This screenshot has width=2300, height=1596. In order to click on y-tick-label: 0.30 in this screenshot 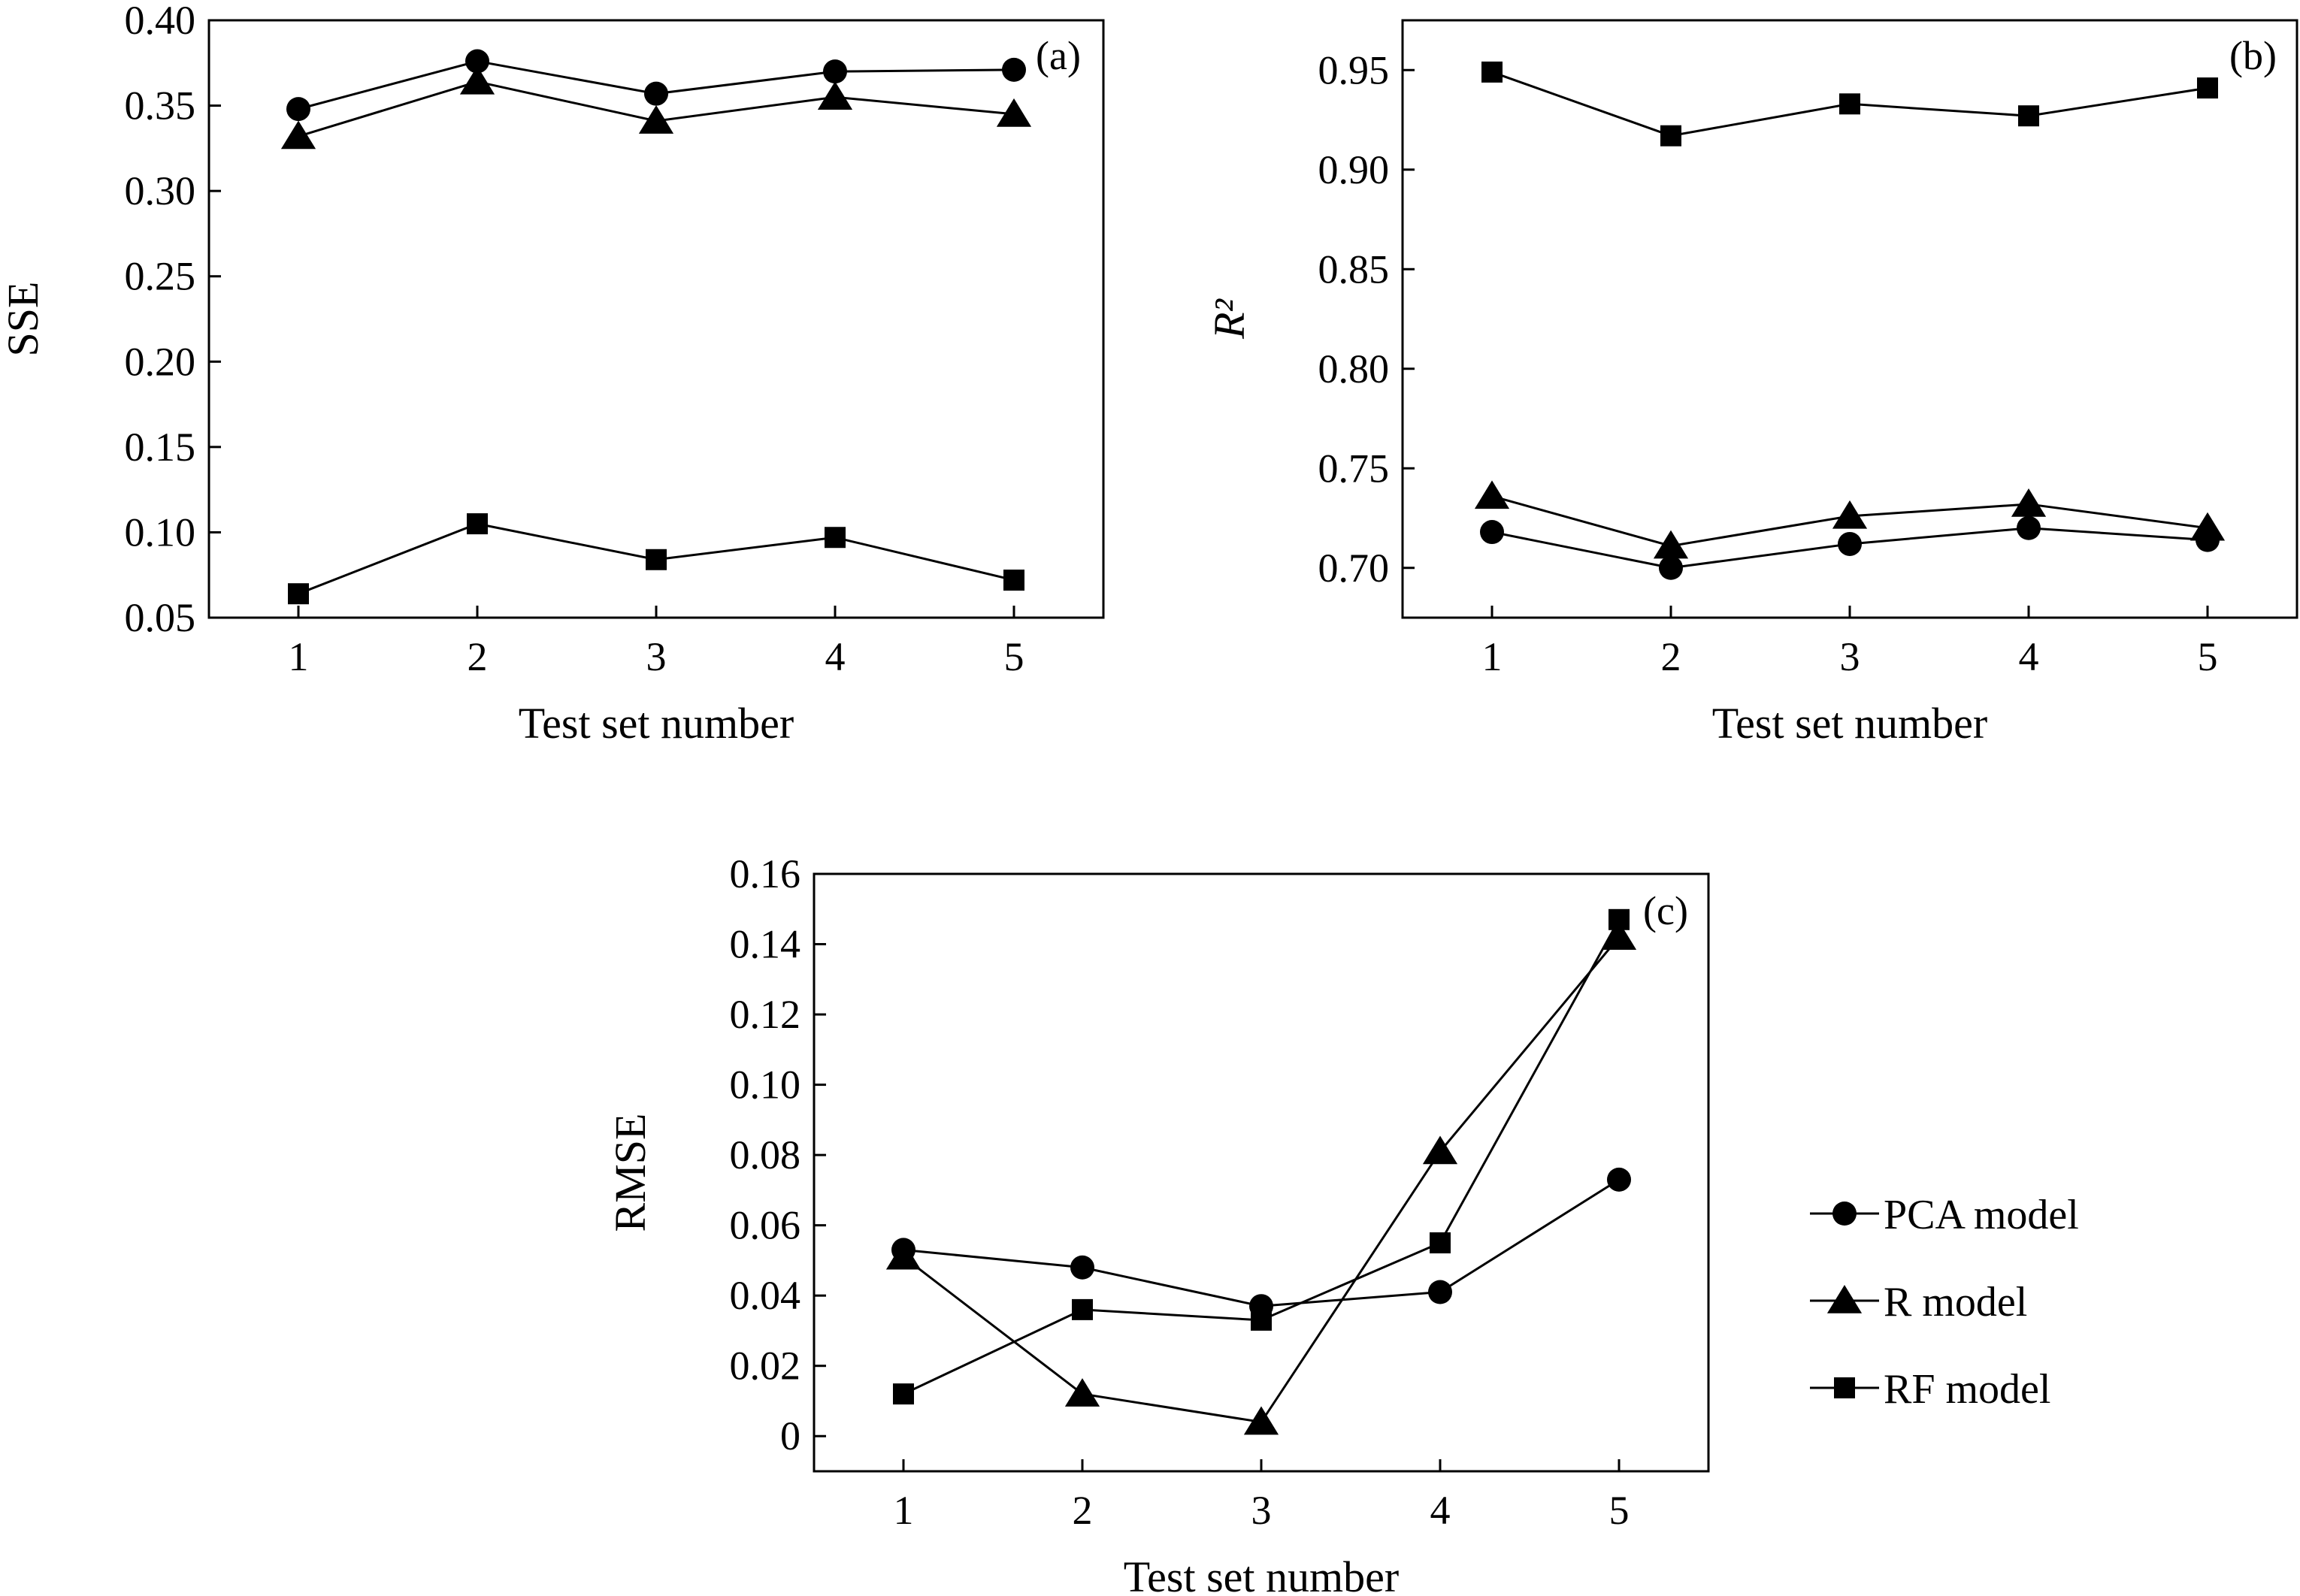, I will do `click(161, 190)`.